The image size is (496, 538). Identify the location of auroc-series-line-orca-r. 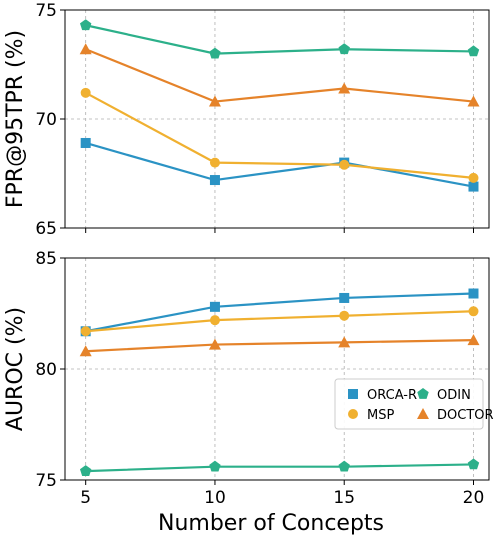
(279, 312).